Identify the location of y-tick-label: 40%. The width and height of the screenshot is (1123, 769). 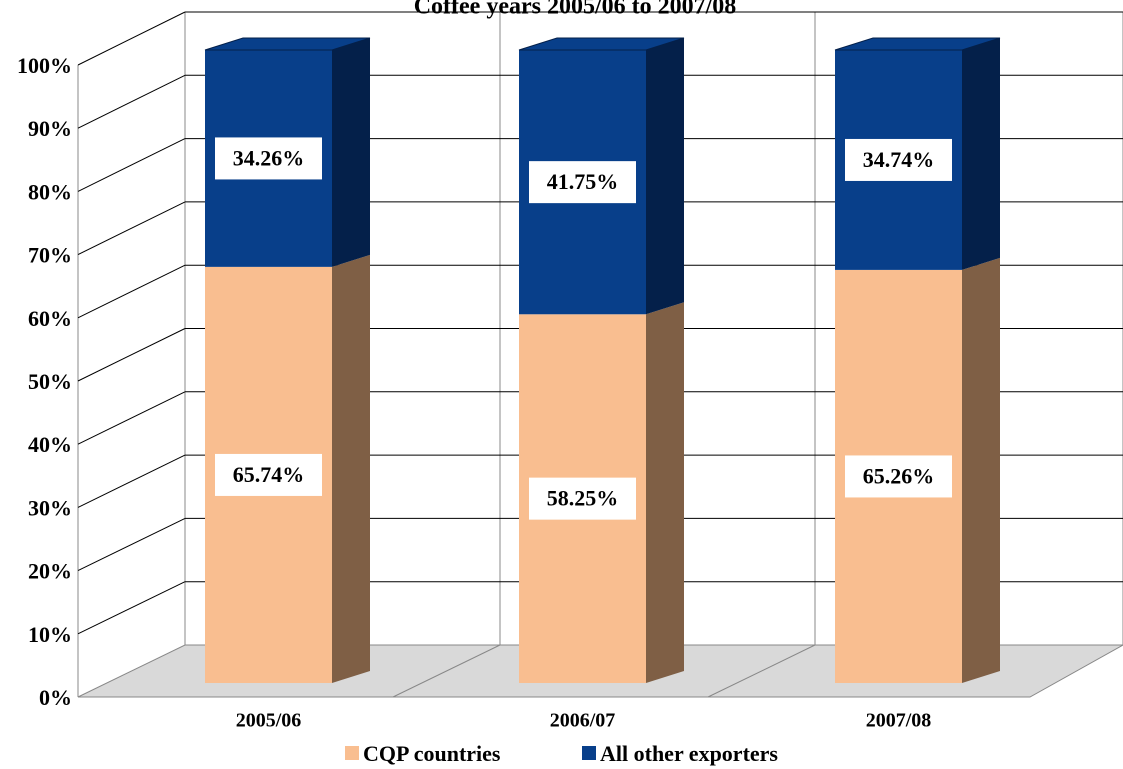
(50, 444).